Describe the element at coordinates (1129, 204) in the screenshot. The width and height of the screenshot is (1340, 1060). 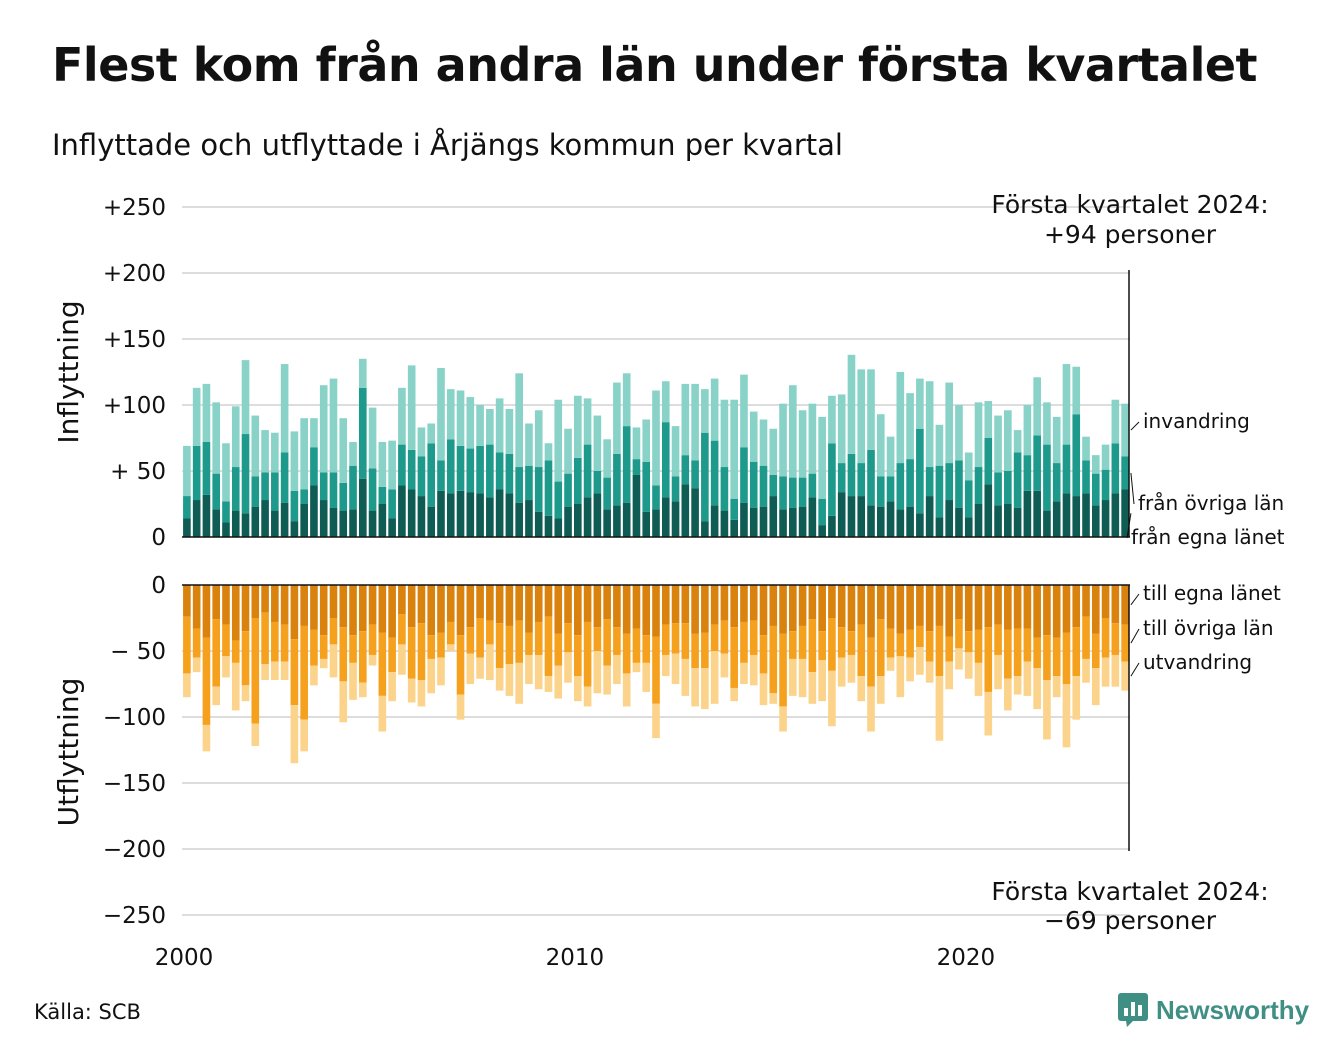
I see `inflow-annotation-line1: Första kvartalet 2024:` at that location.